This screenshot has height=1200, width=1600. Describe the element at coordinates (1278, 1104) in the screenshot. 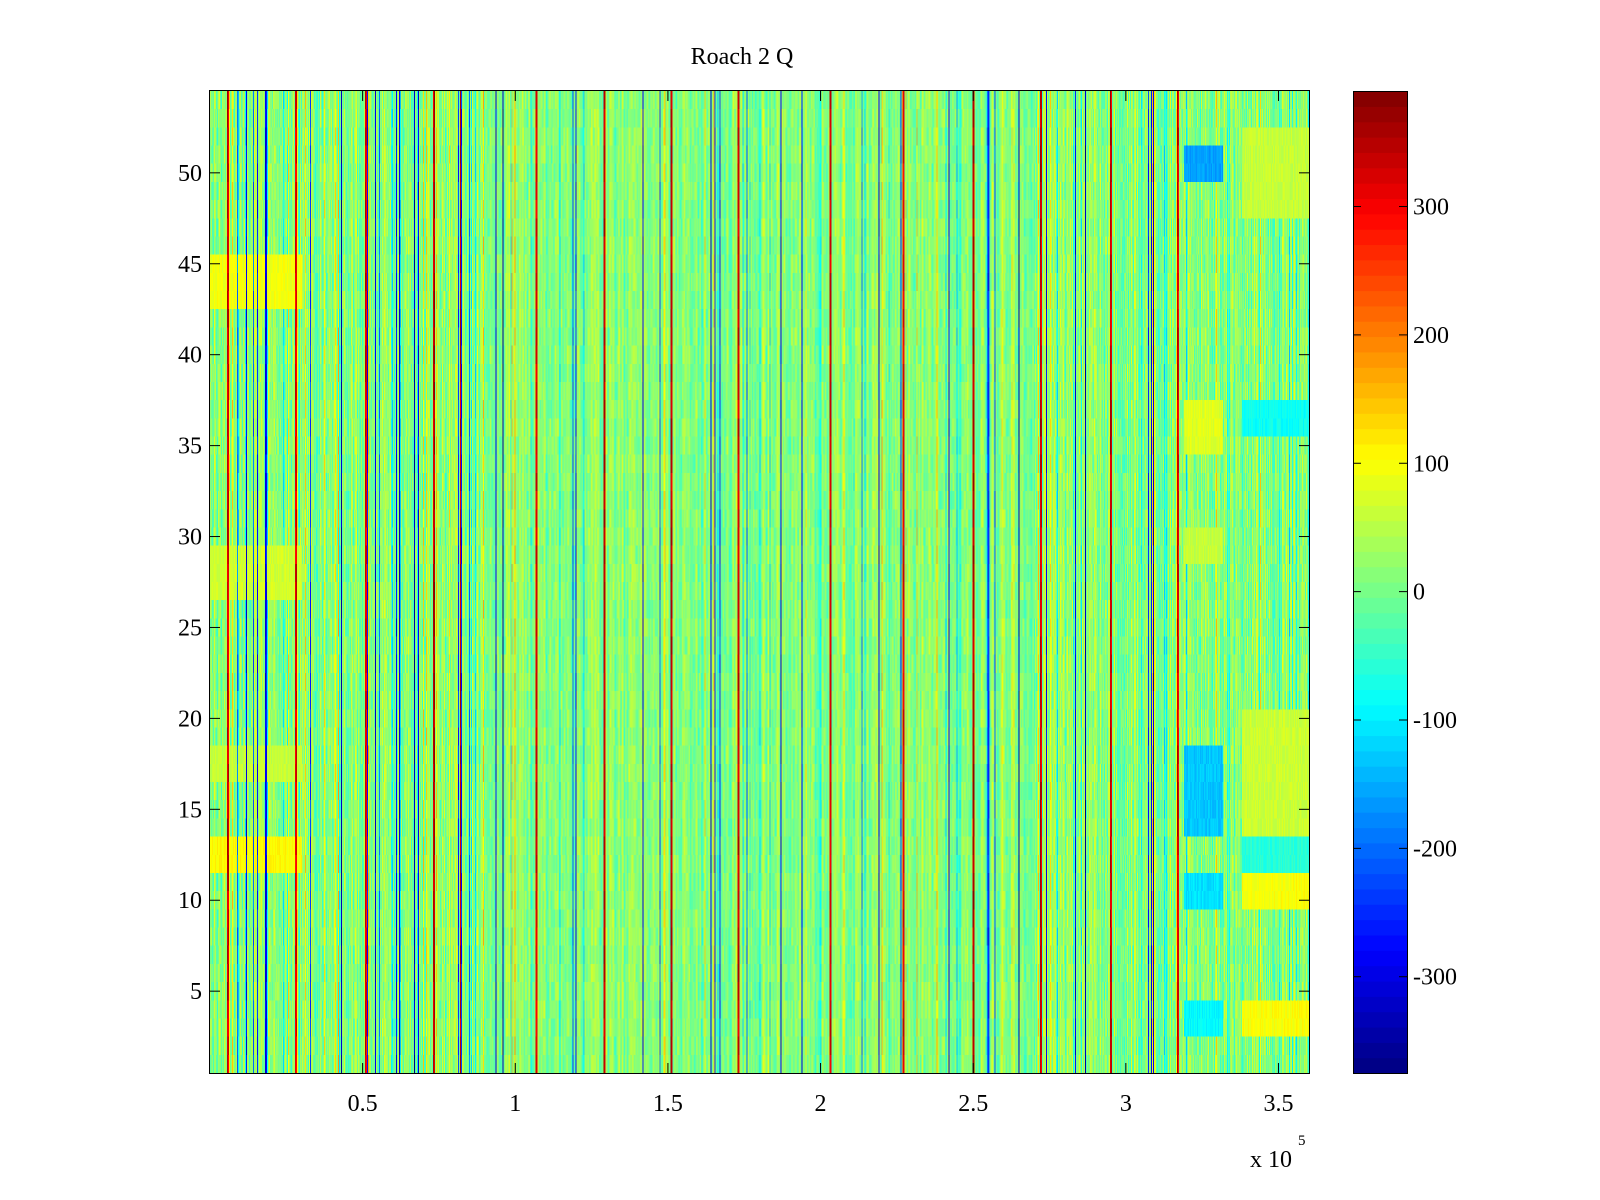

I see `x-tick-label: 3.5` at that location.